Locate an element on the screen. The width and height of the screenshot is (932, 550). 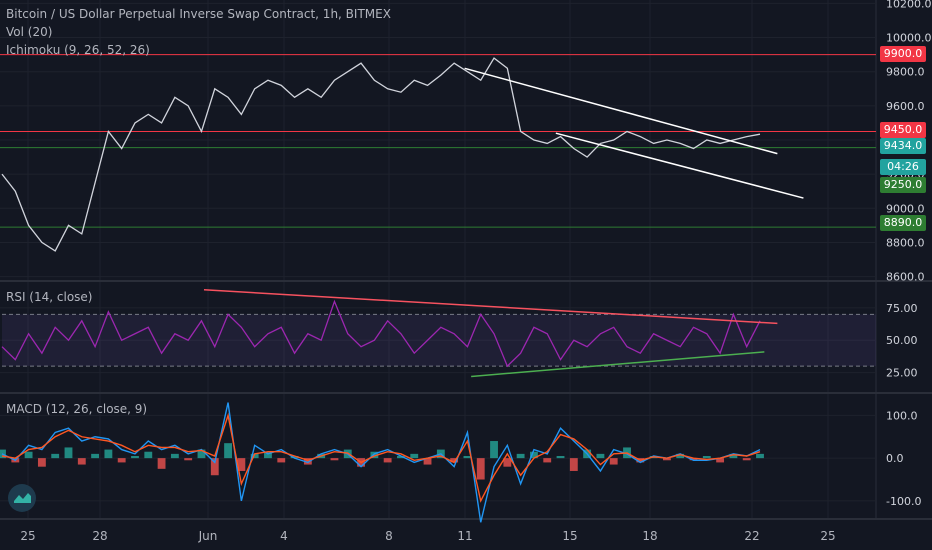
x-tick-label: Jun is located at coordinates (208, 536).